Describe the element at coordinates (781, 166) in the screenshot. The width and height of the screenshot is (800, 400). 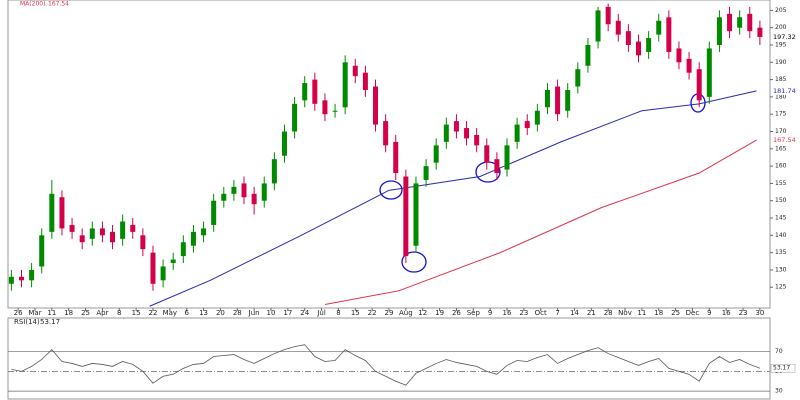
I see `y-tick-label: 160` at that location.